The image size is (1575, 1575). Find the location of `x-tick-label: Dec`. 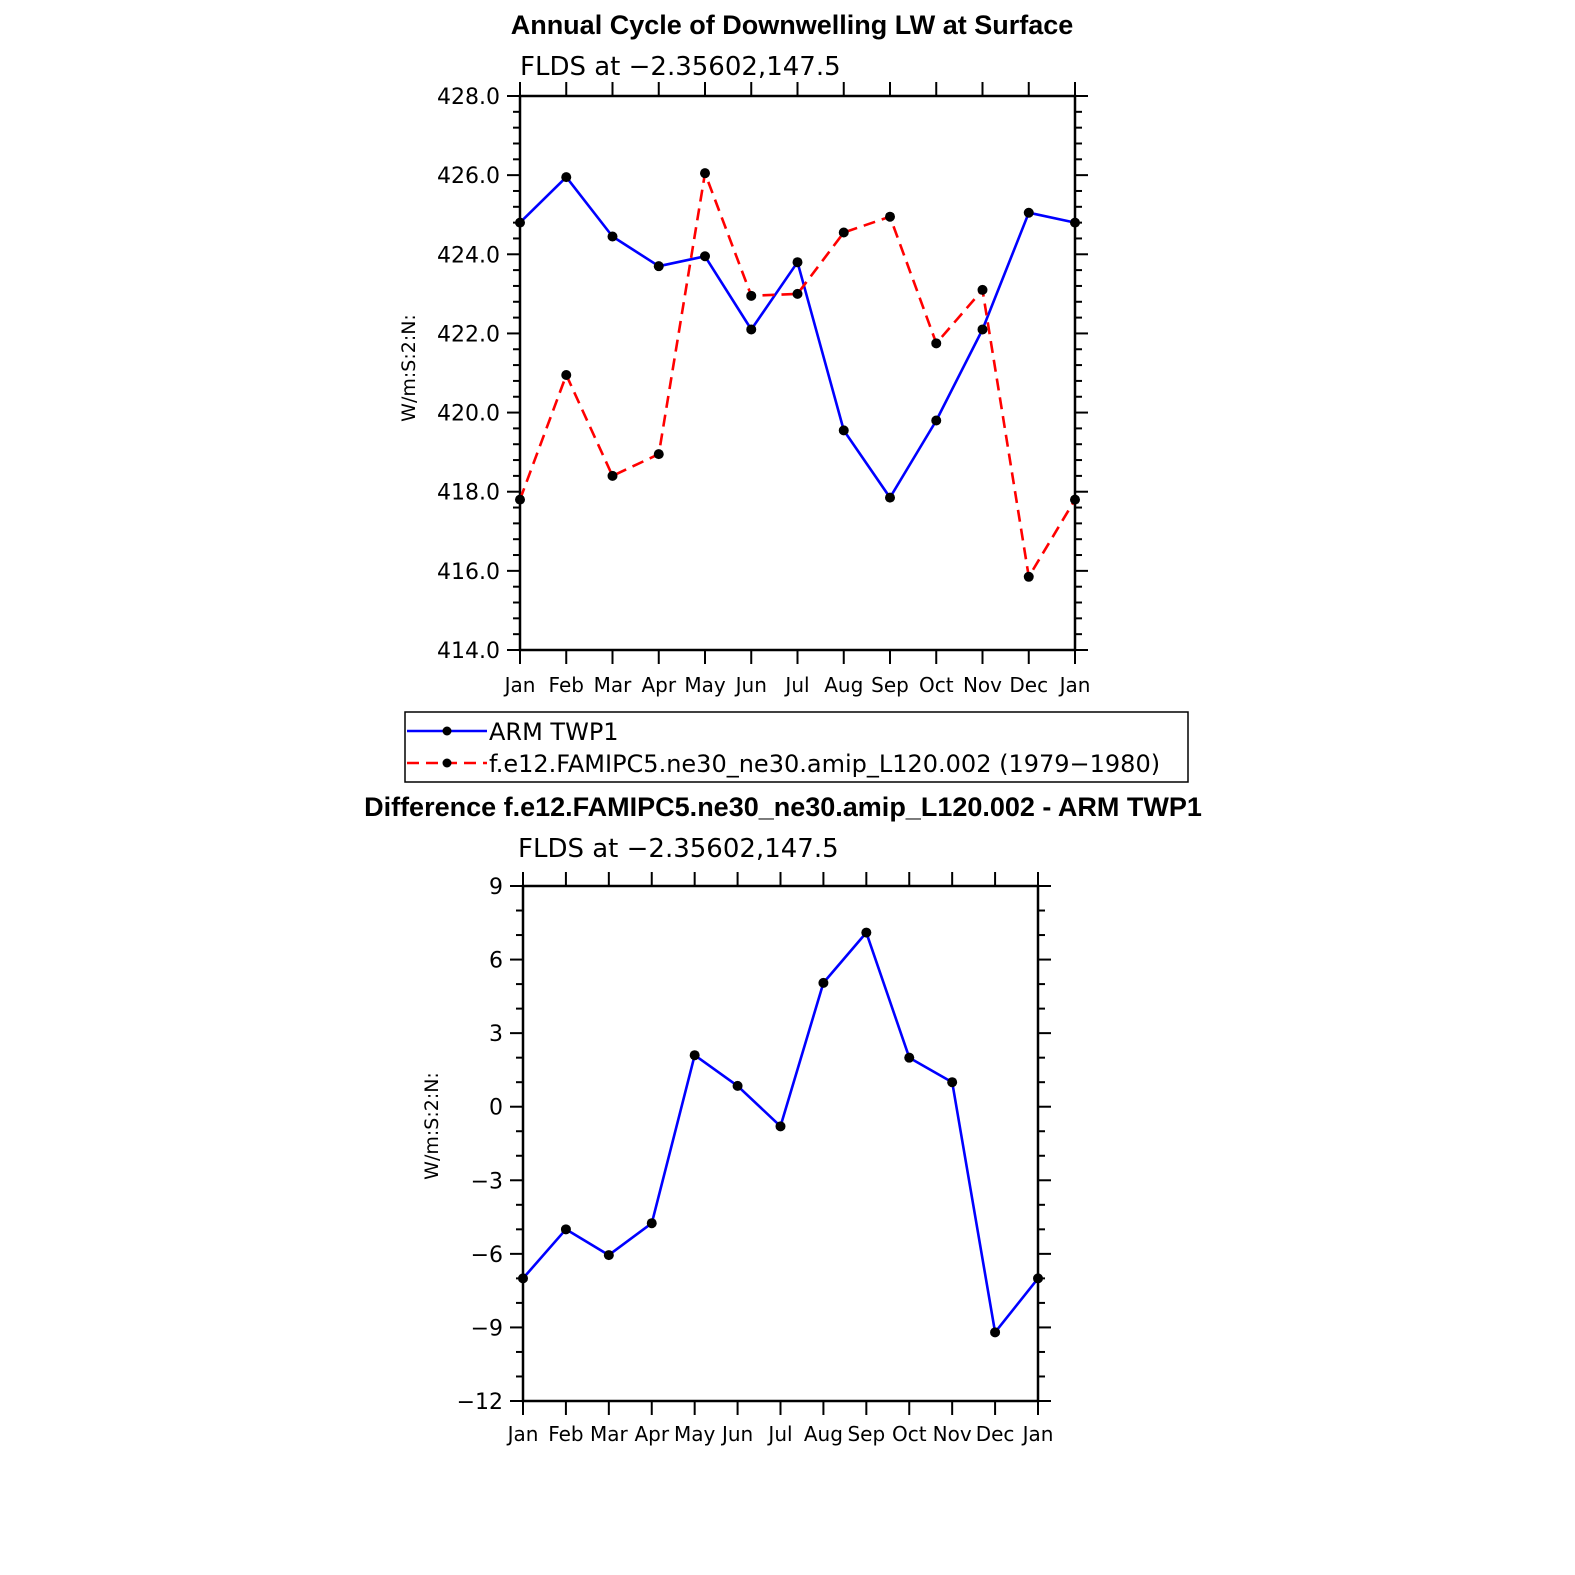

x-tick-label: Dec is located at coordinates (995, 1434).